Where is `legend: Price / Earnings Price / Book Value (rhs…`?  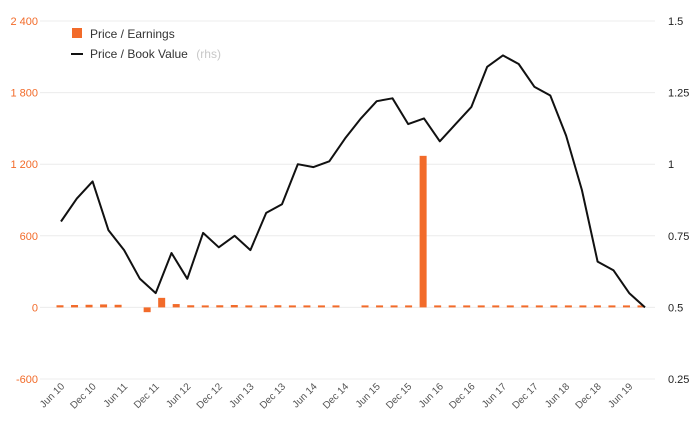
legend: Price / Earnings Price / Book Value (rhs… is located at coordinates (146, 44).